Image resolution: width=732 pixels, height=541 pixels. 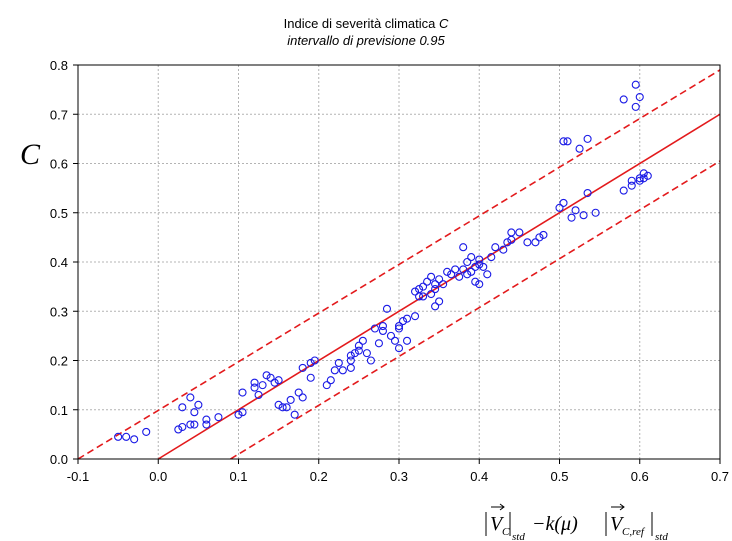 What do you see at coordinates (399, 476) in the screenshot?
I see `x-tick-label: 0.3` at bounding box center [399, 476].